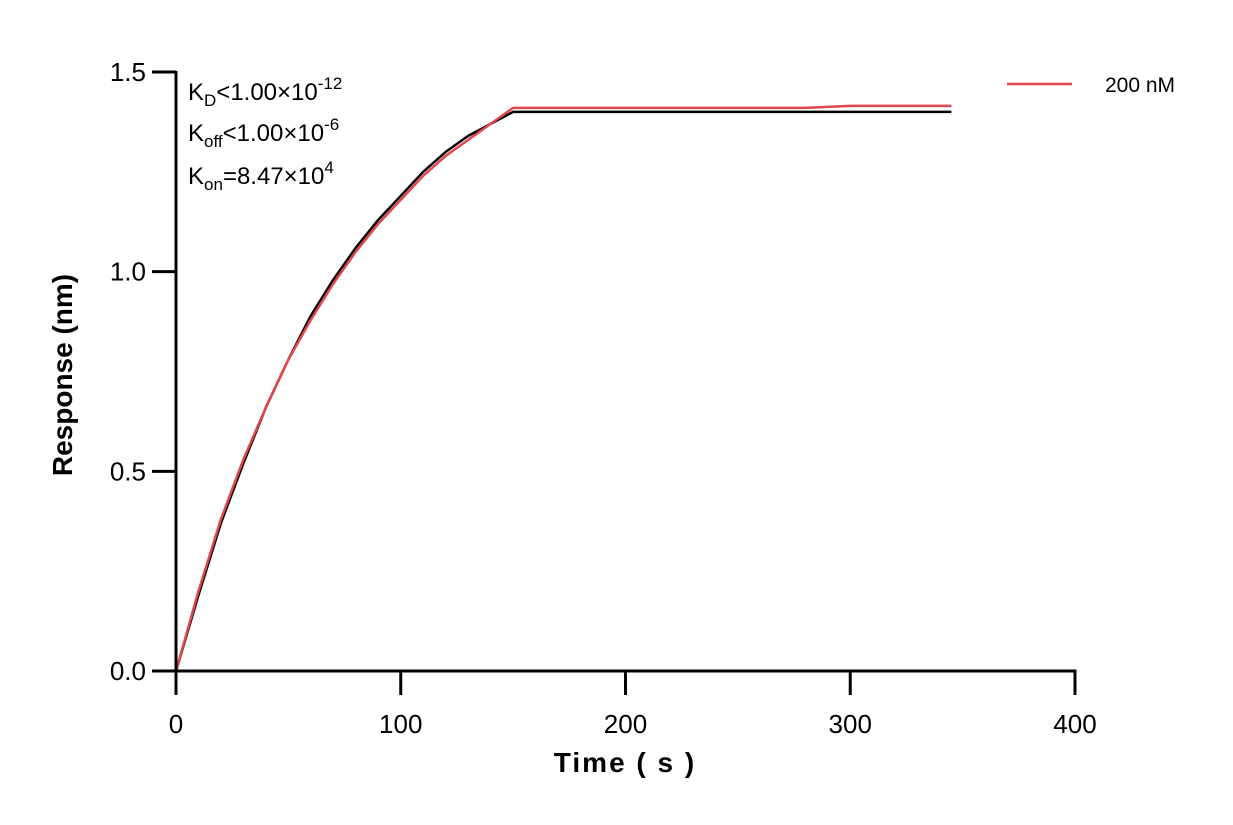 This screenshot has height=825, width=1233. What do you see at coordinates (196, 133) in the screenshot?
I see `koff-base: K` at bounding box center [196, 133].